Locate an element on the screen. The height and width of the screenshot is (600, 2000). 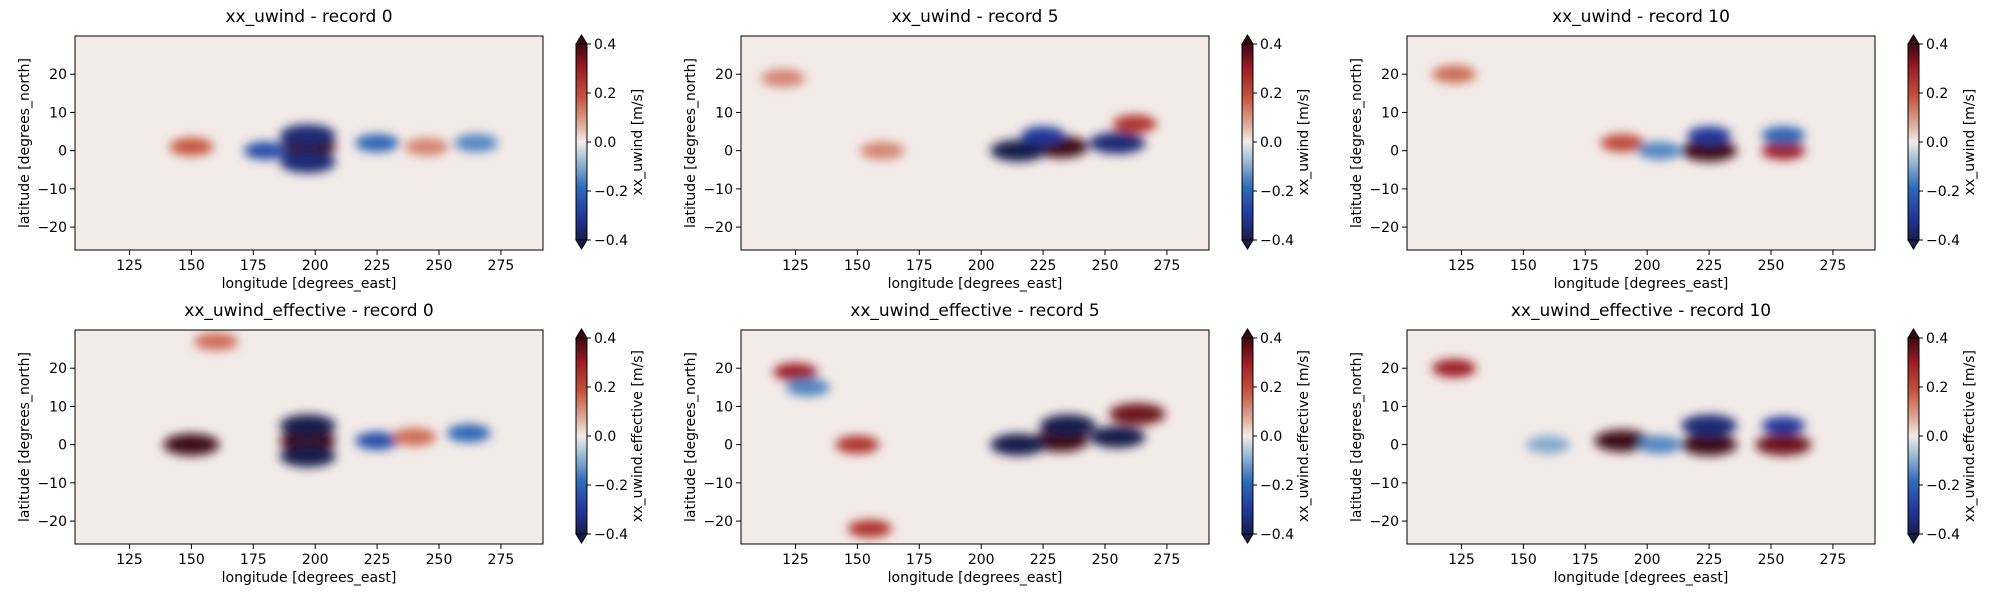
colorbar-tick-label: −0.4 is located at coordinates (611, 241).